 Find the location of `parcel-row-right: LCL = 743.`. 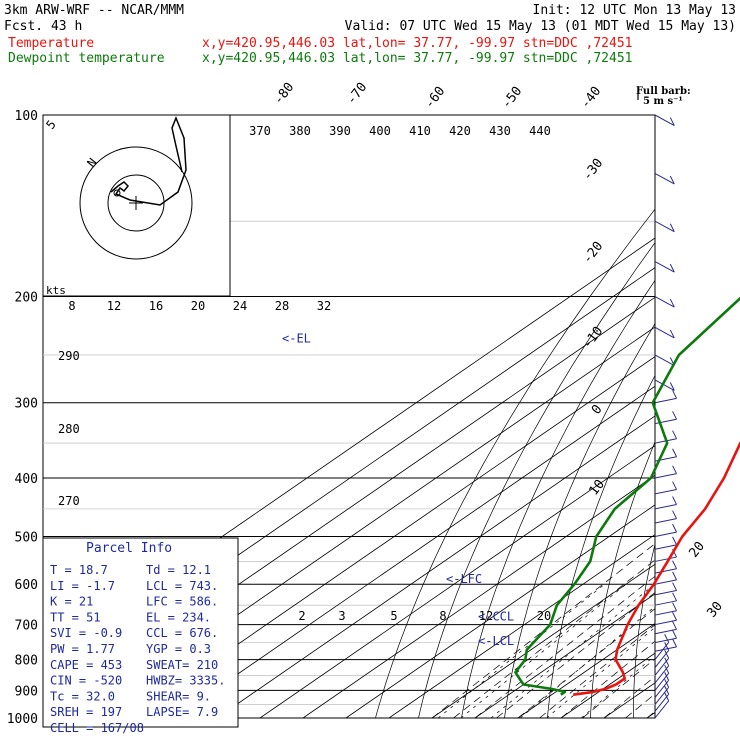

parcel-row-right: LCL = 743. is located at coordinates (182, 586).